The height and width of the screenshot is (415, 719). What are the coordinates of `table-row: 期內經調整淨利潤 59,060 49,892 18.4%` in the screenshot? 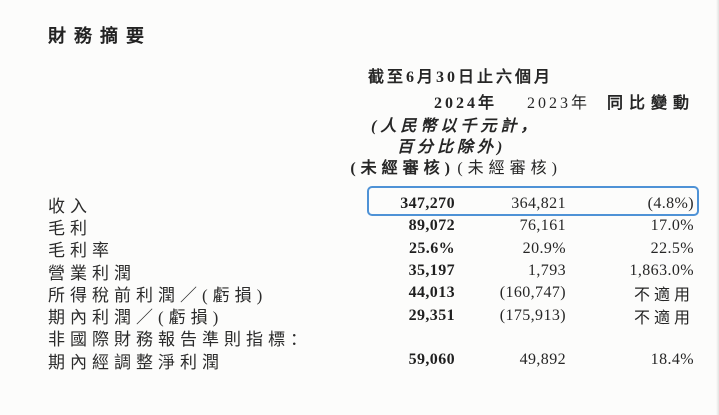 It's located at (371, 360).